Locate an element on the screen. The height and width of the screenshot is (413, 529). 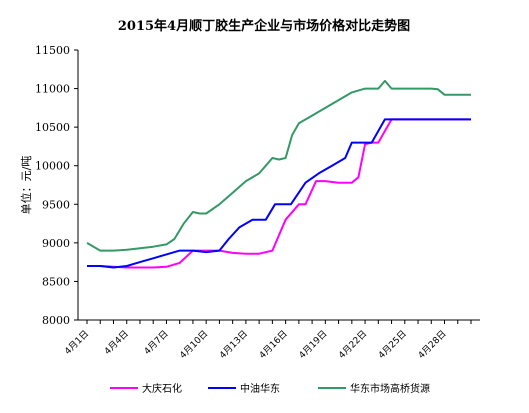
x-tick-label: 4月4日 is located at coordinates (116, 342).